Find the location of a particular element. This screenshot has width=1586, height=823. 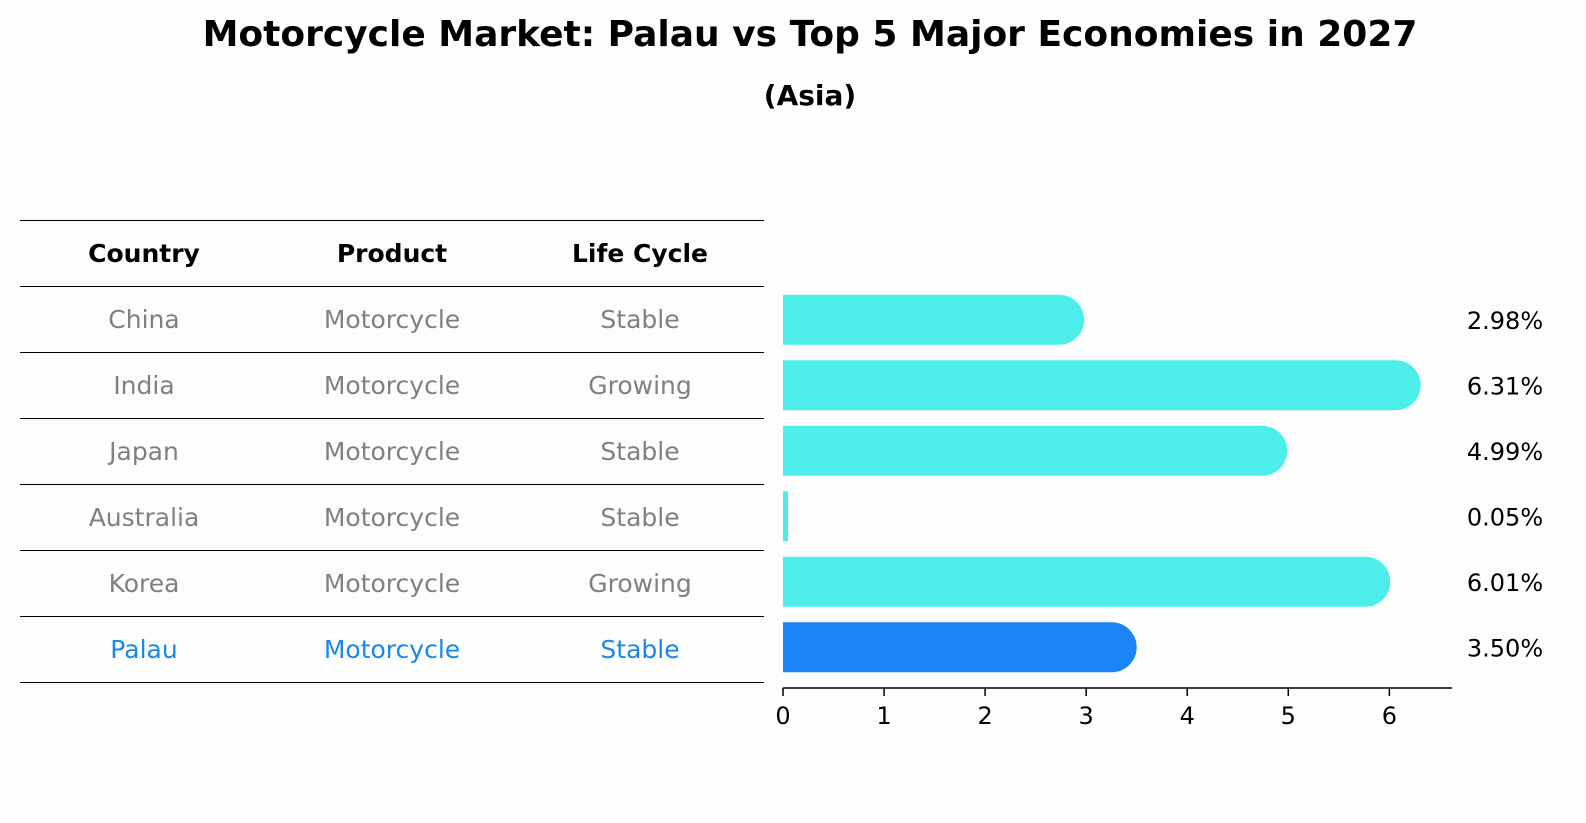

table-row: China Motorcycle Stable is located at coordinates (392, 319).